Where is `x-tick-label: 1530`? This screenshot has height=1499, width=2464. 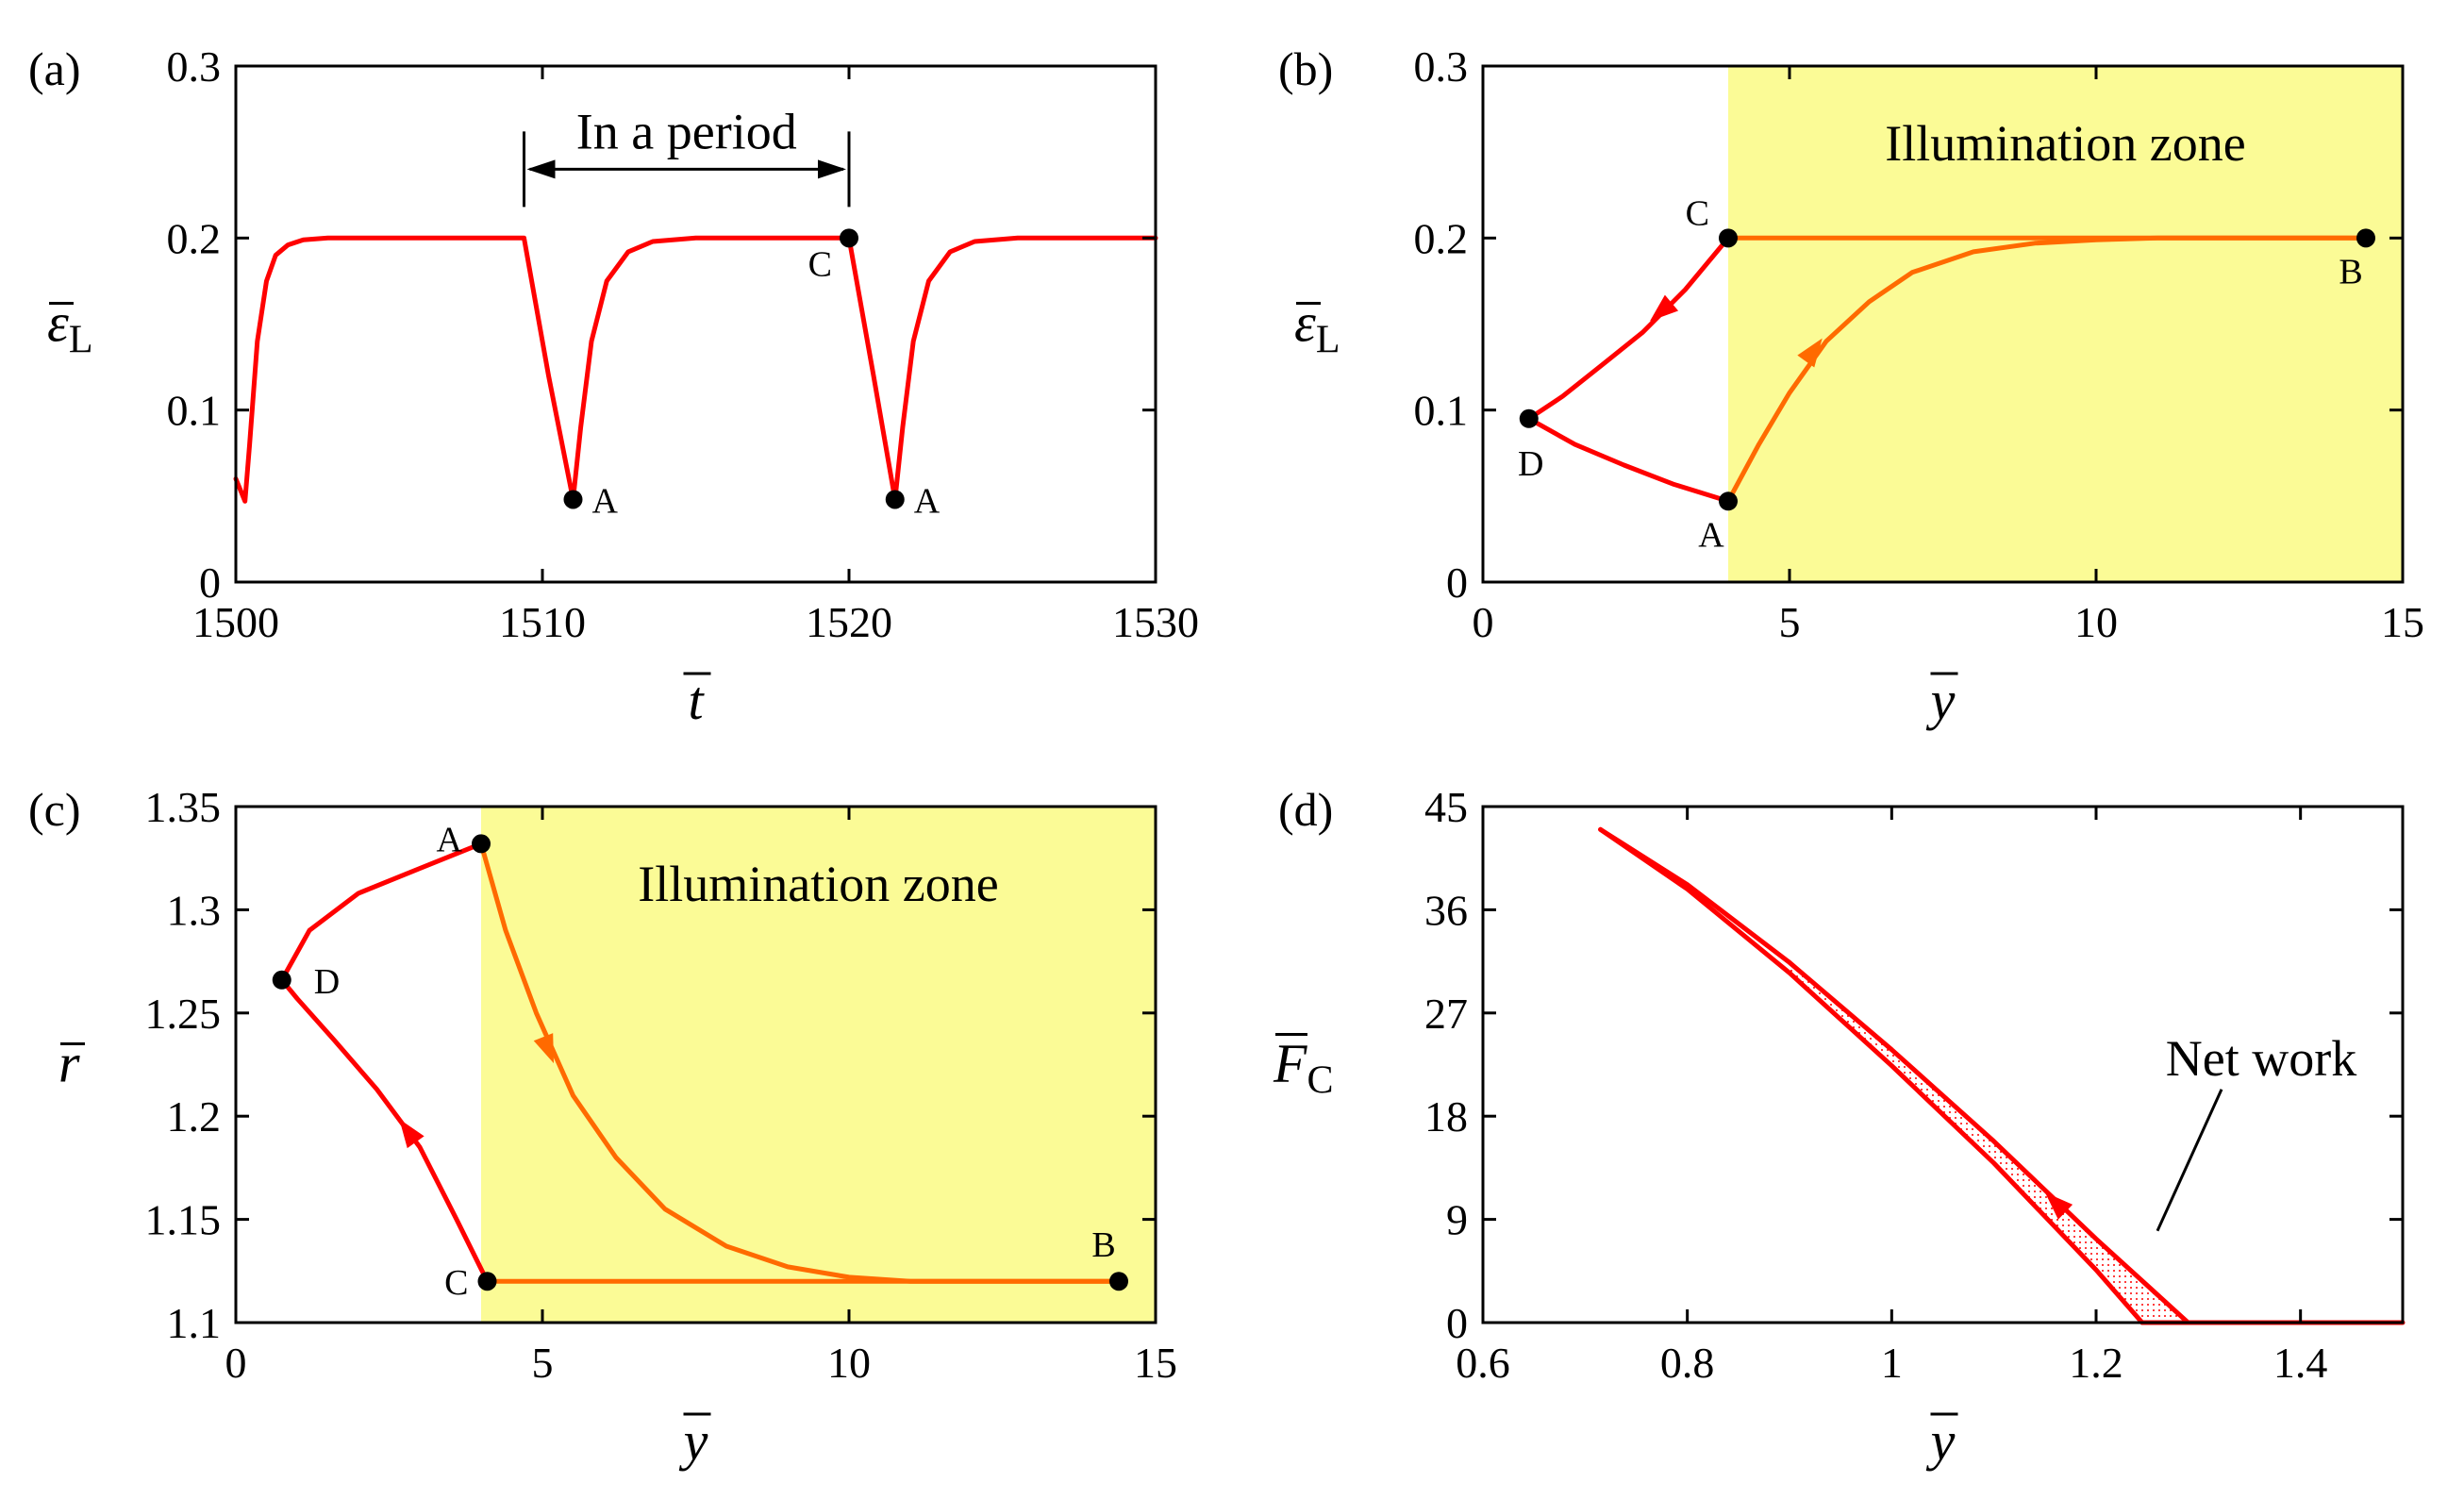
x-tick-label: 1530 is located at coordinates (1155, 622).